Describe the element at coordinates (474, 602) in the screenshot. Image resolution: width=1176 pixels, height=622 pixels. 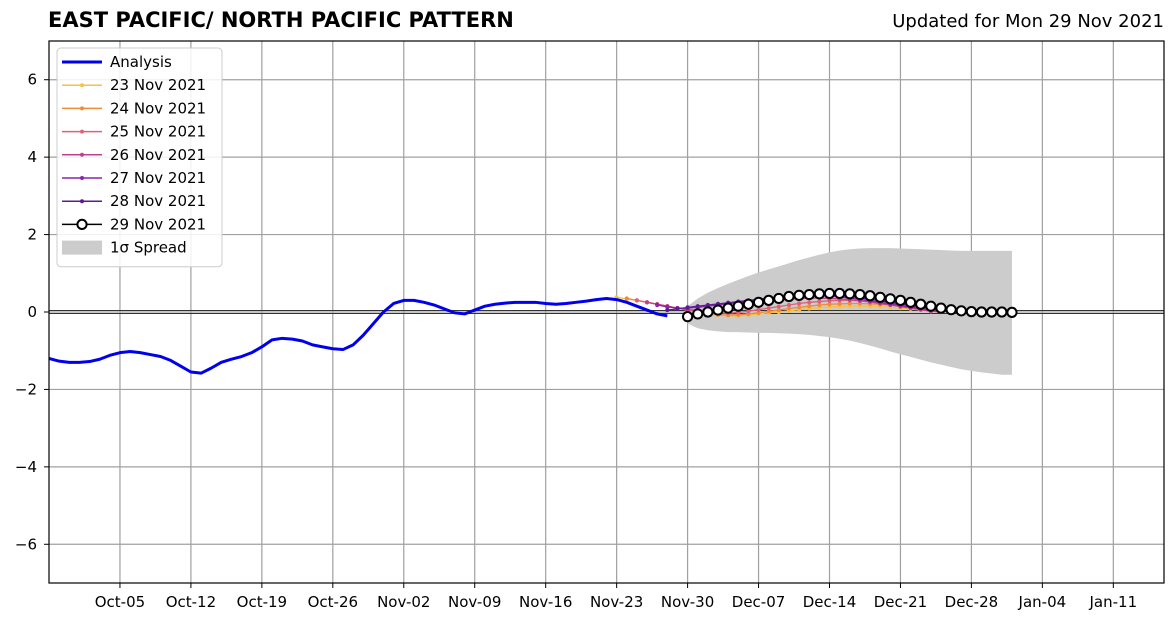
I see `x-tick-label: Nov-09` at that location.